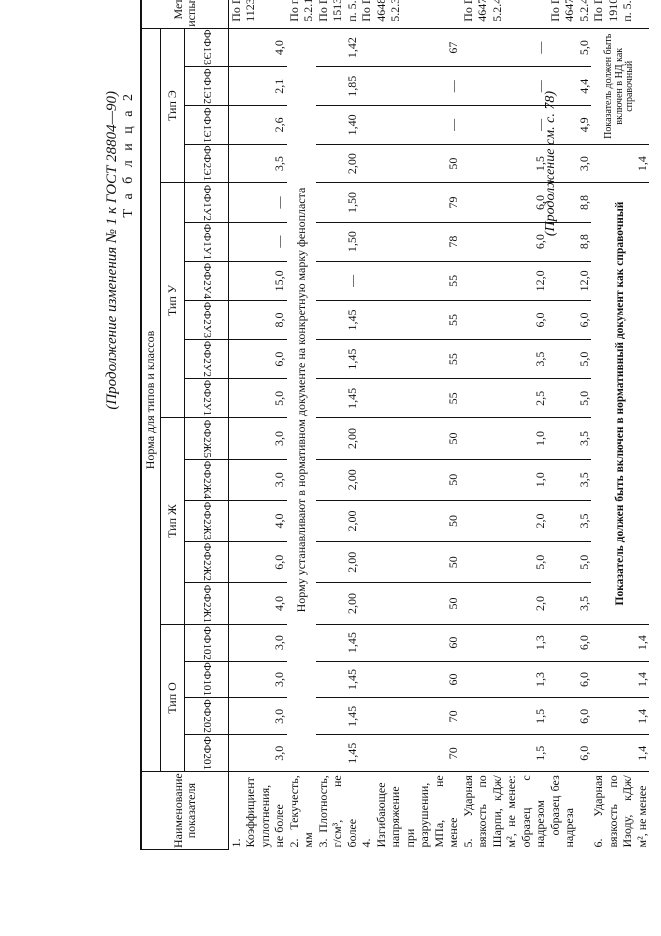 This screenshot has height=936, width=661. What do you see at coordinates (207, 241) in the screenshot?
I see `class-label: ФФ1У1` at bounding box center [207, 241].